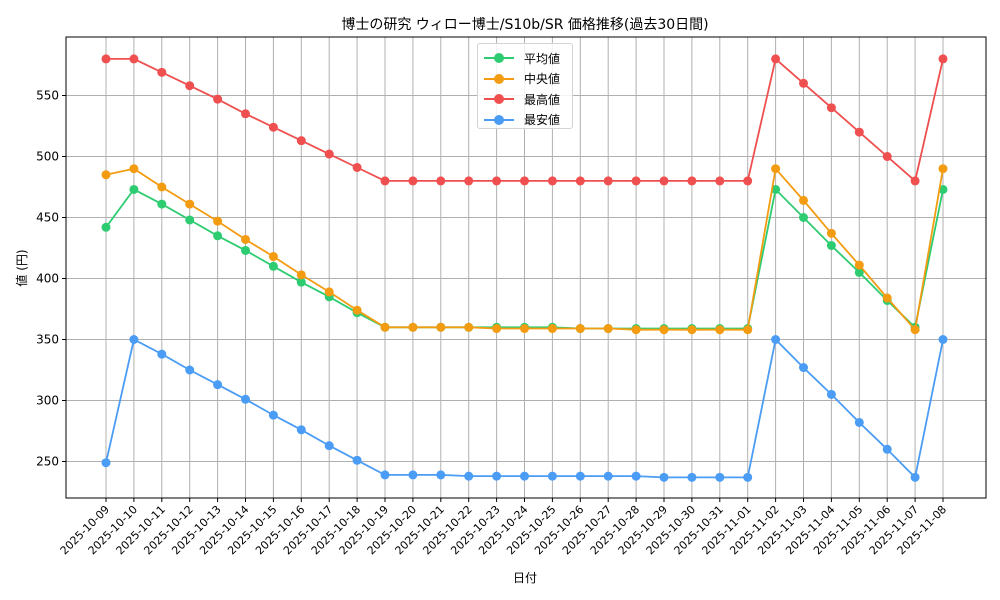 The height and width of the screenshot is (600, 1000). I want to click on y-tick-label: 400, so click(47, 279).